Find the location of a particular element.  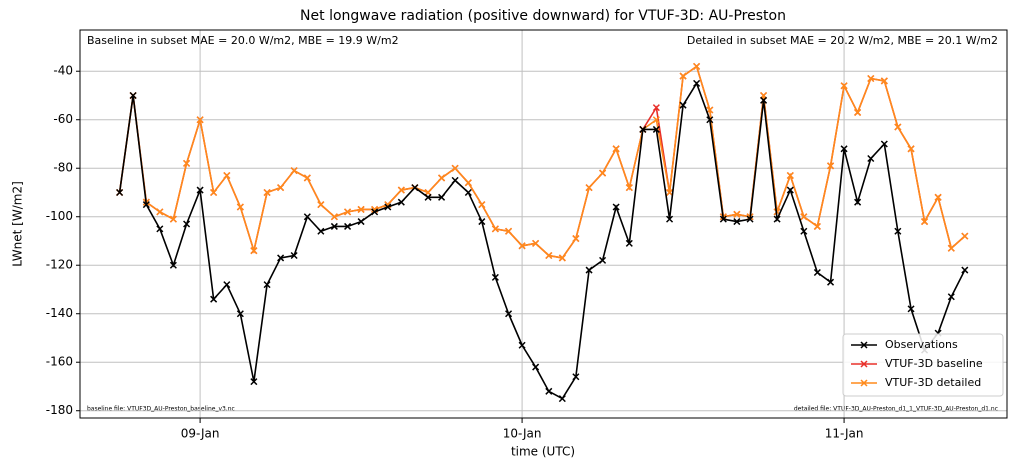

legend-label: VTUF-3D baseline is located at coordinates (934, 363).